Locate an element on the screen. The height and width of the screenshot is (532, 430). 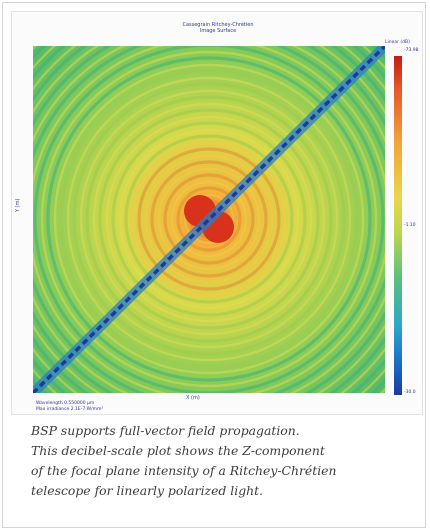
diffraction-ring is located at coordinates (209, 219).